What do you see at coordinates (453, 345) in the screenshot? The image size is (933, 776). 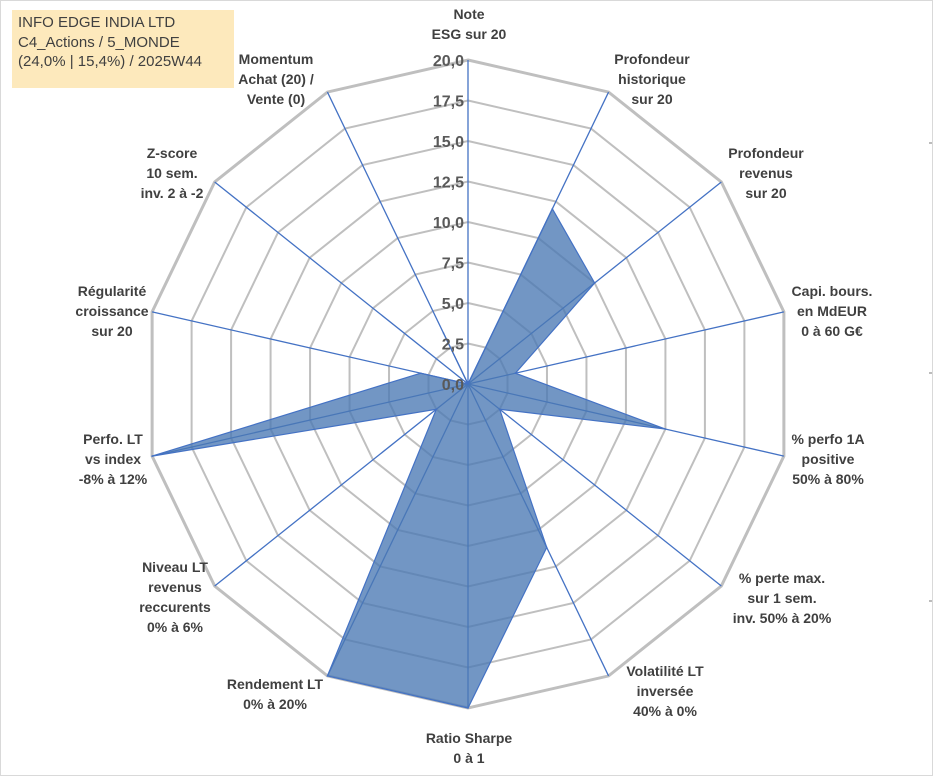 I see `tick-label: 2,5` at bounding box center [453, 345].